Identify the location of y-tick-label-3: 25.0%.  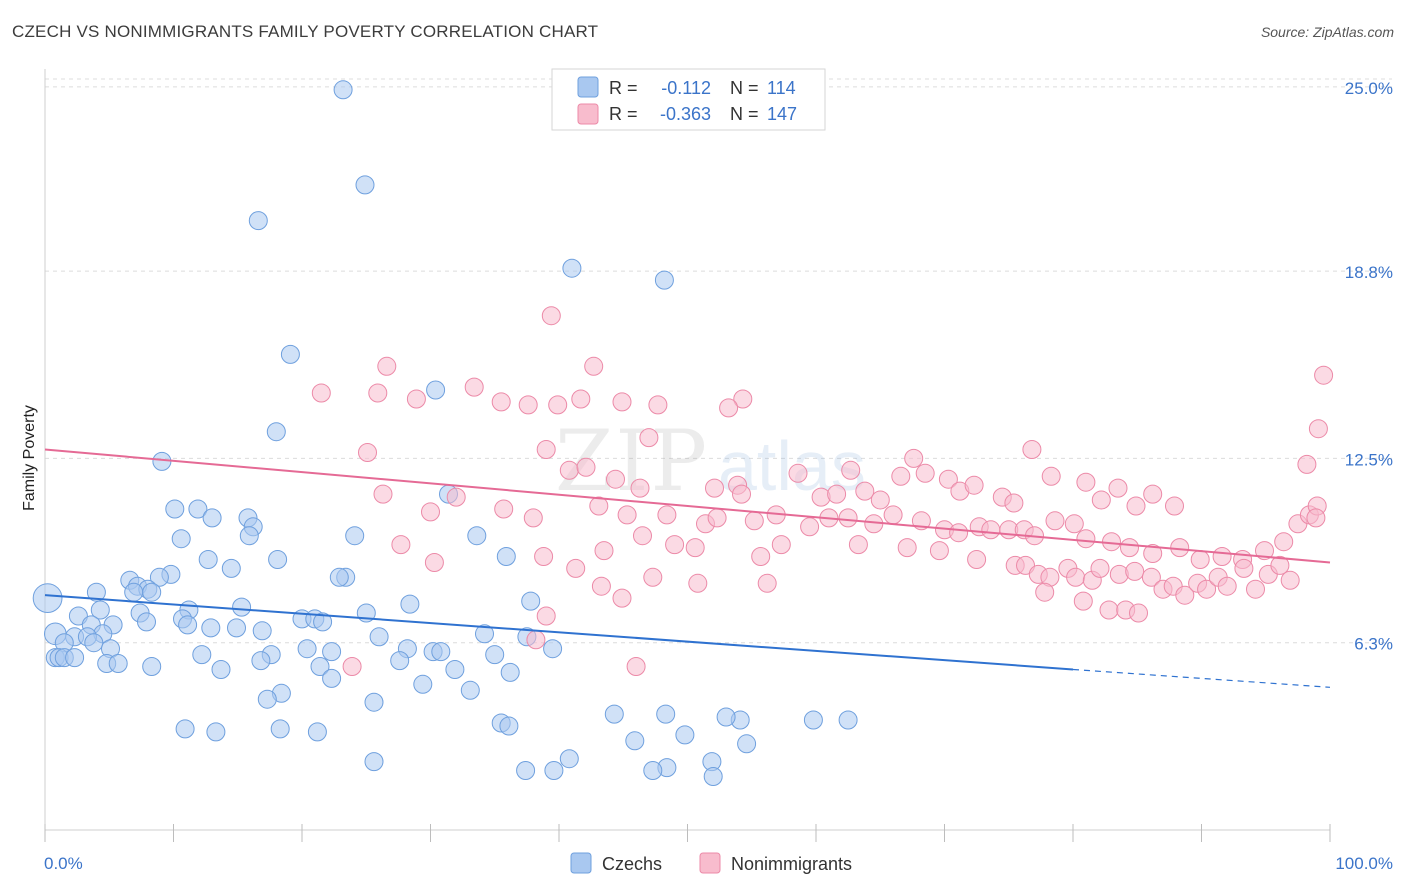
(1369, 88).